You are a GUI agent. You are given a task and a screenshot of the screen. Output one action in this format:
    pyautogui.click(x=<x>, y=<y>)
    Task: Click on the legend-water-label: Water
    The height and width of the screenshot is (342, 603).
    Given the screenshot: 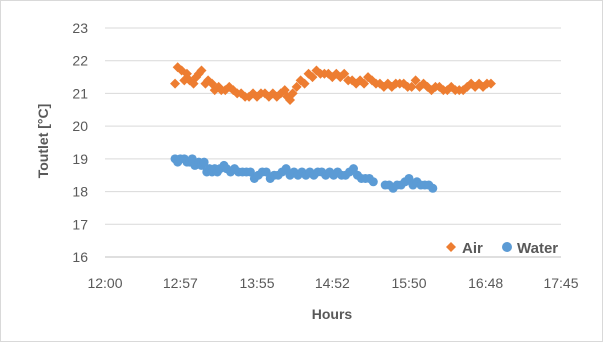 What is the action you would take?
    pyautogui.click(x=537, y=248)
    